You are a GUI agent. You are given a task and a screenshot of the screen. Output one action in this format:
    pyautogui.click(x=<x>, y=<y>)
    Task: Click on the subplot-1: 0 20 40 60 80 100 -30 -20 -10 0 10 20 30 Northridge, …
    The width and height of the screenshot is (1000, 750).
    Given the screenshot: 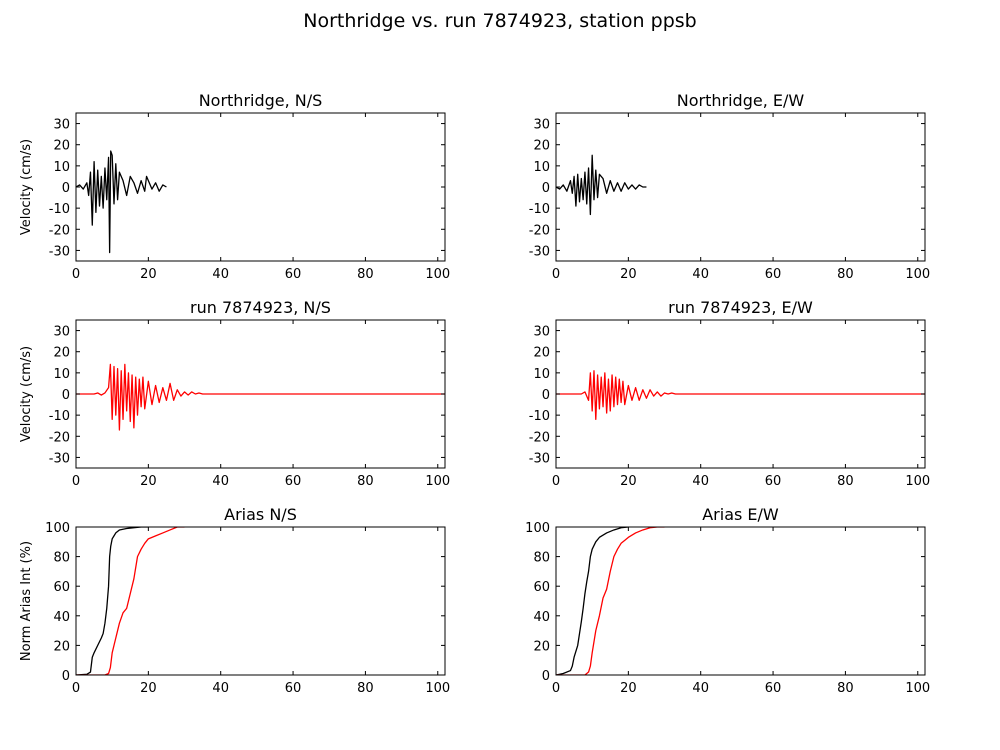 What is the action you would take?
    pyautogui.click(x=234, y=186)
    